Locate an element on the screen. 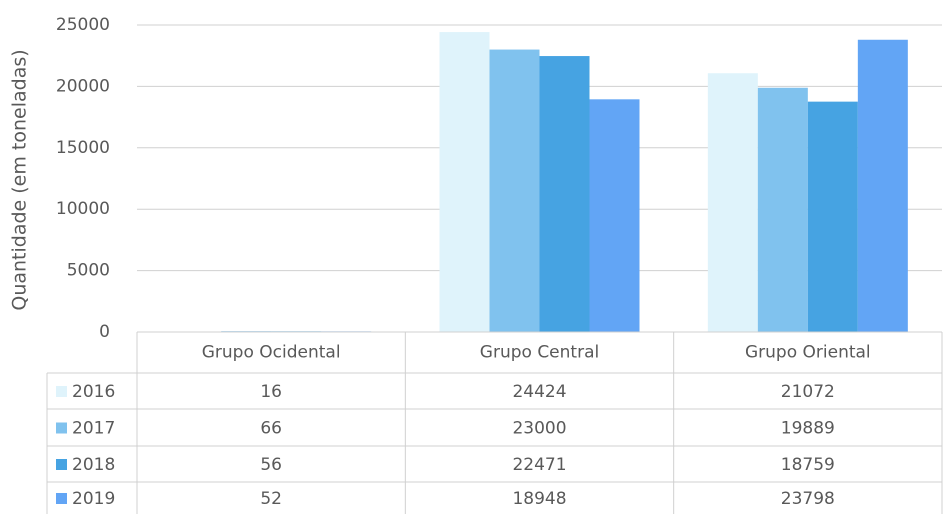 This screenshot has height=514, width=943. table-value: 66 is located at coordinates (271, 429).